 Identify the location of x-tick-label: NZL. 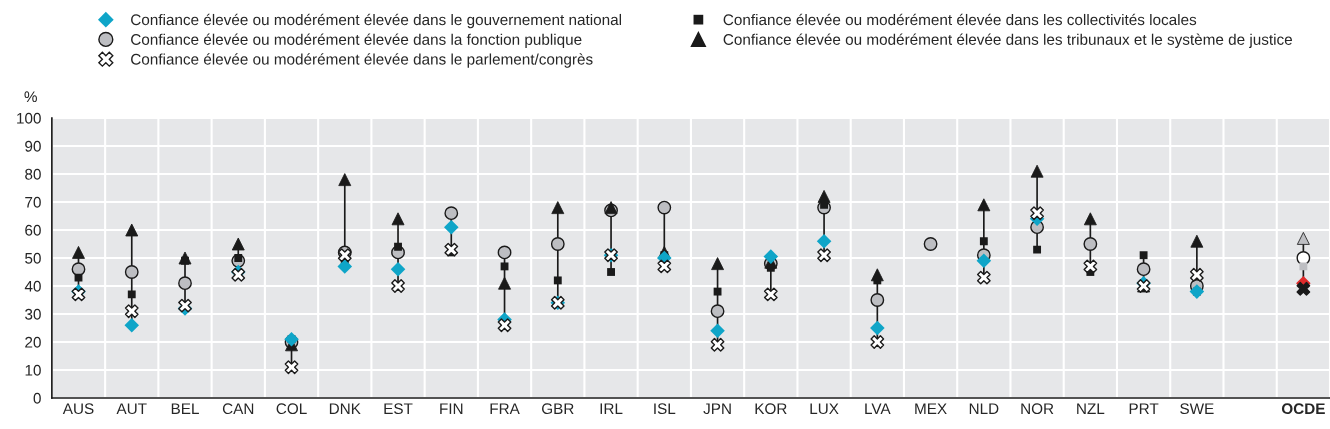
(1091, 408).